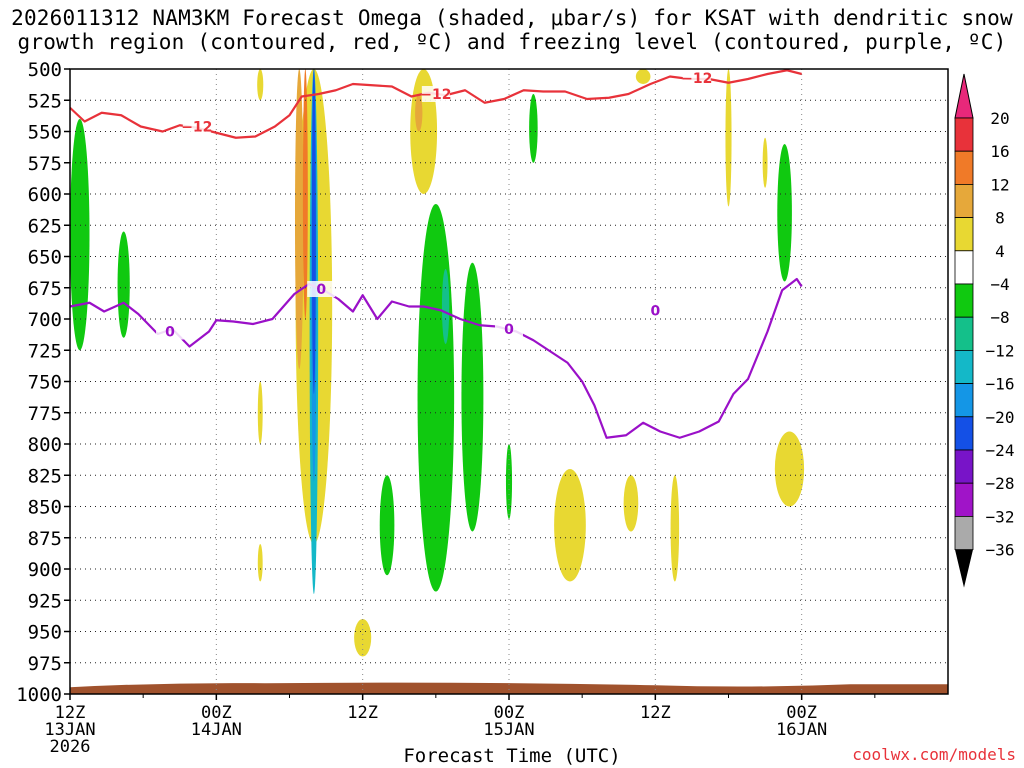 The image size is (1024, 768). I want to click on x-tick-label-0-2: 2026, so click(70, 747).